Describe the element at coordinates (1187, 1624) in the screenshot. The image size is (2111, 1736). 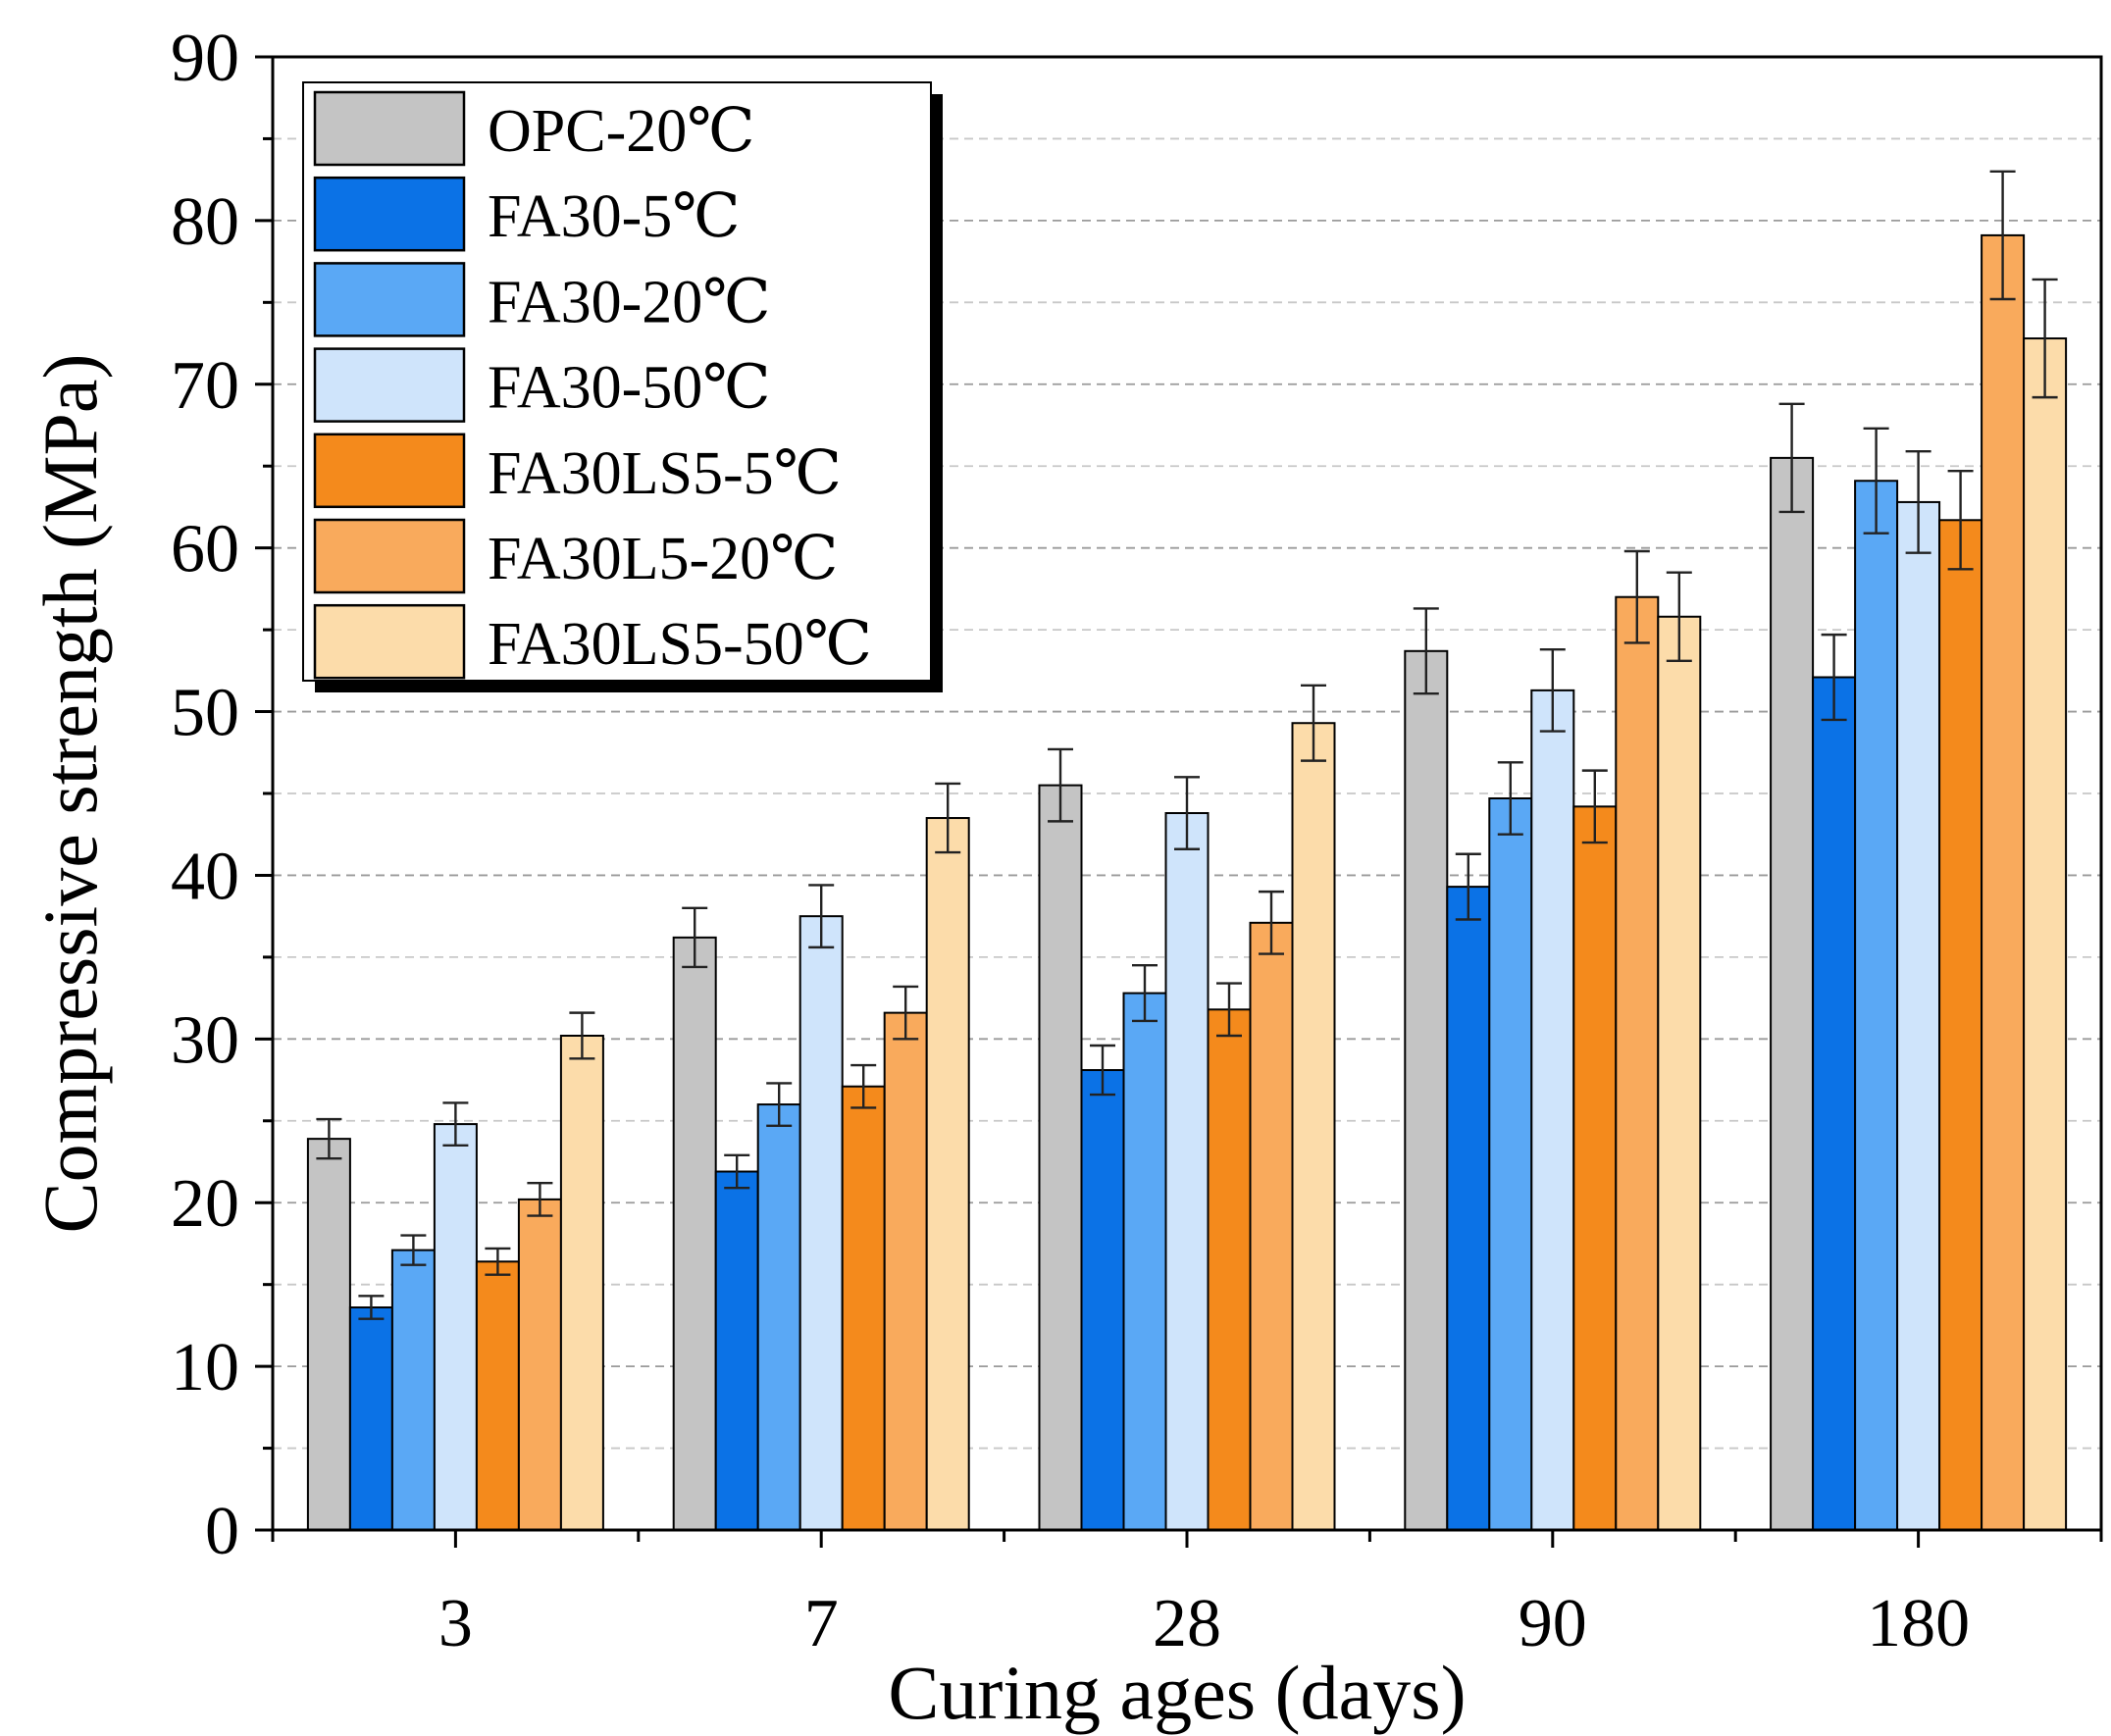
I see `x-tick-label: 28` at that location.